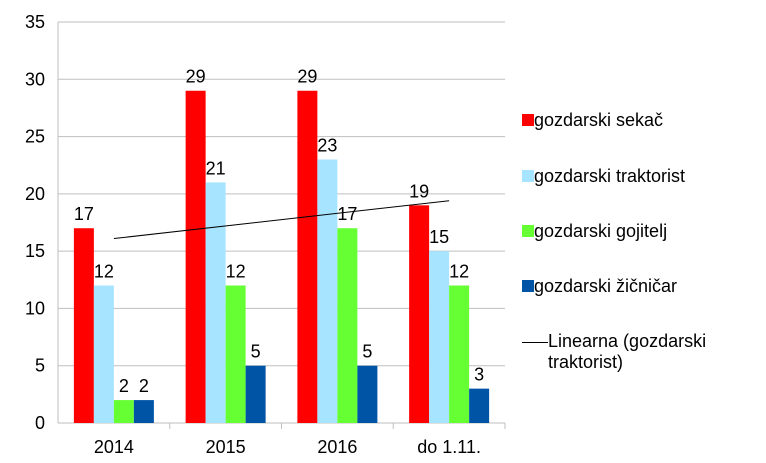 The width and height of the screenshot is (766, 463). What do you see at coordinates (40, 423) in the screenshot?
I see `y-tick-label: 0` at bounding box center [40, 423].